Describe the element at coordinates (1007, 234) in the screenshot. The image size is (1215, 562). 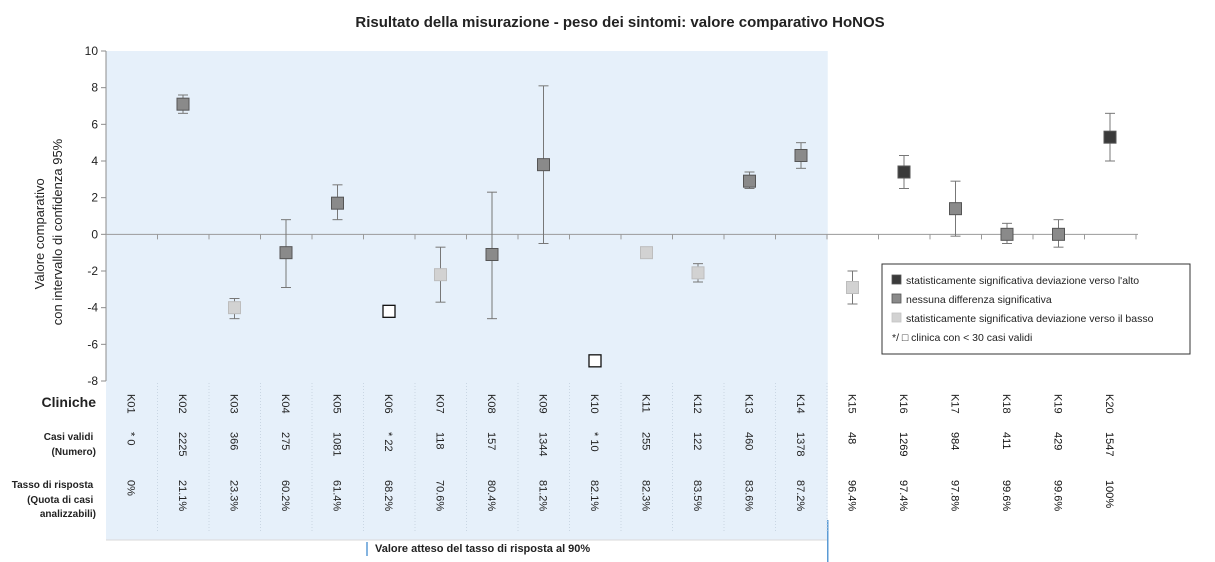
I see `data-point-K18` at that location.